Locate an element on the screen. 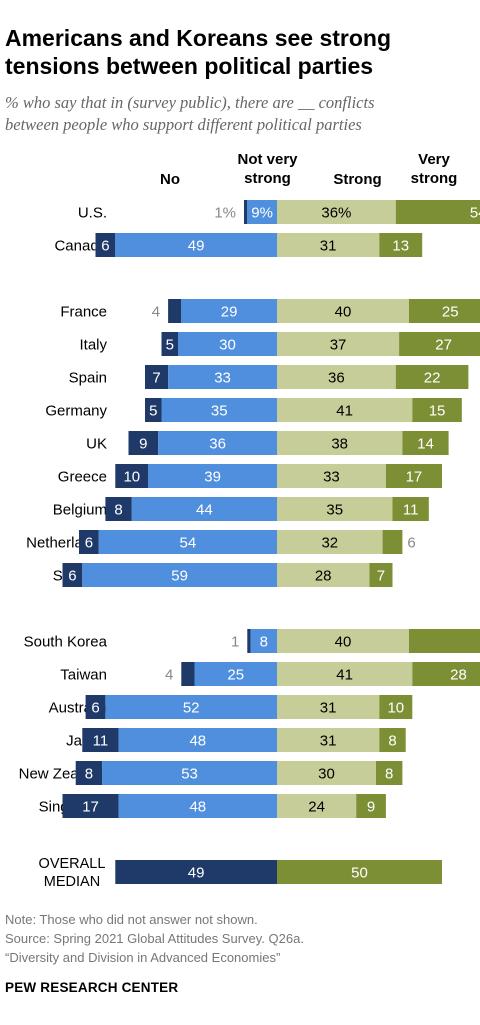 The width and height of the screenshot is (480, 1025). label-no-japan: 11 is located at coordinates (101, 741).